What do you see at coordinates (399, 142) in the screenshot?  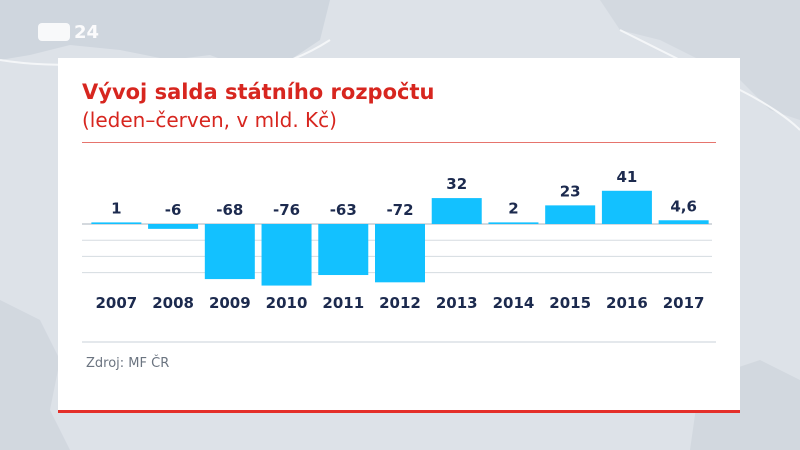 I see `title-divider` at bounding box center [399, 142].